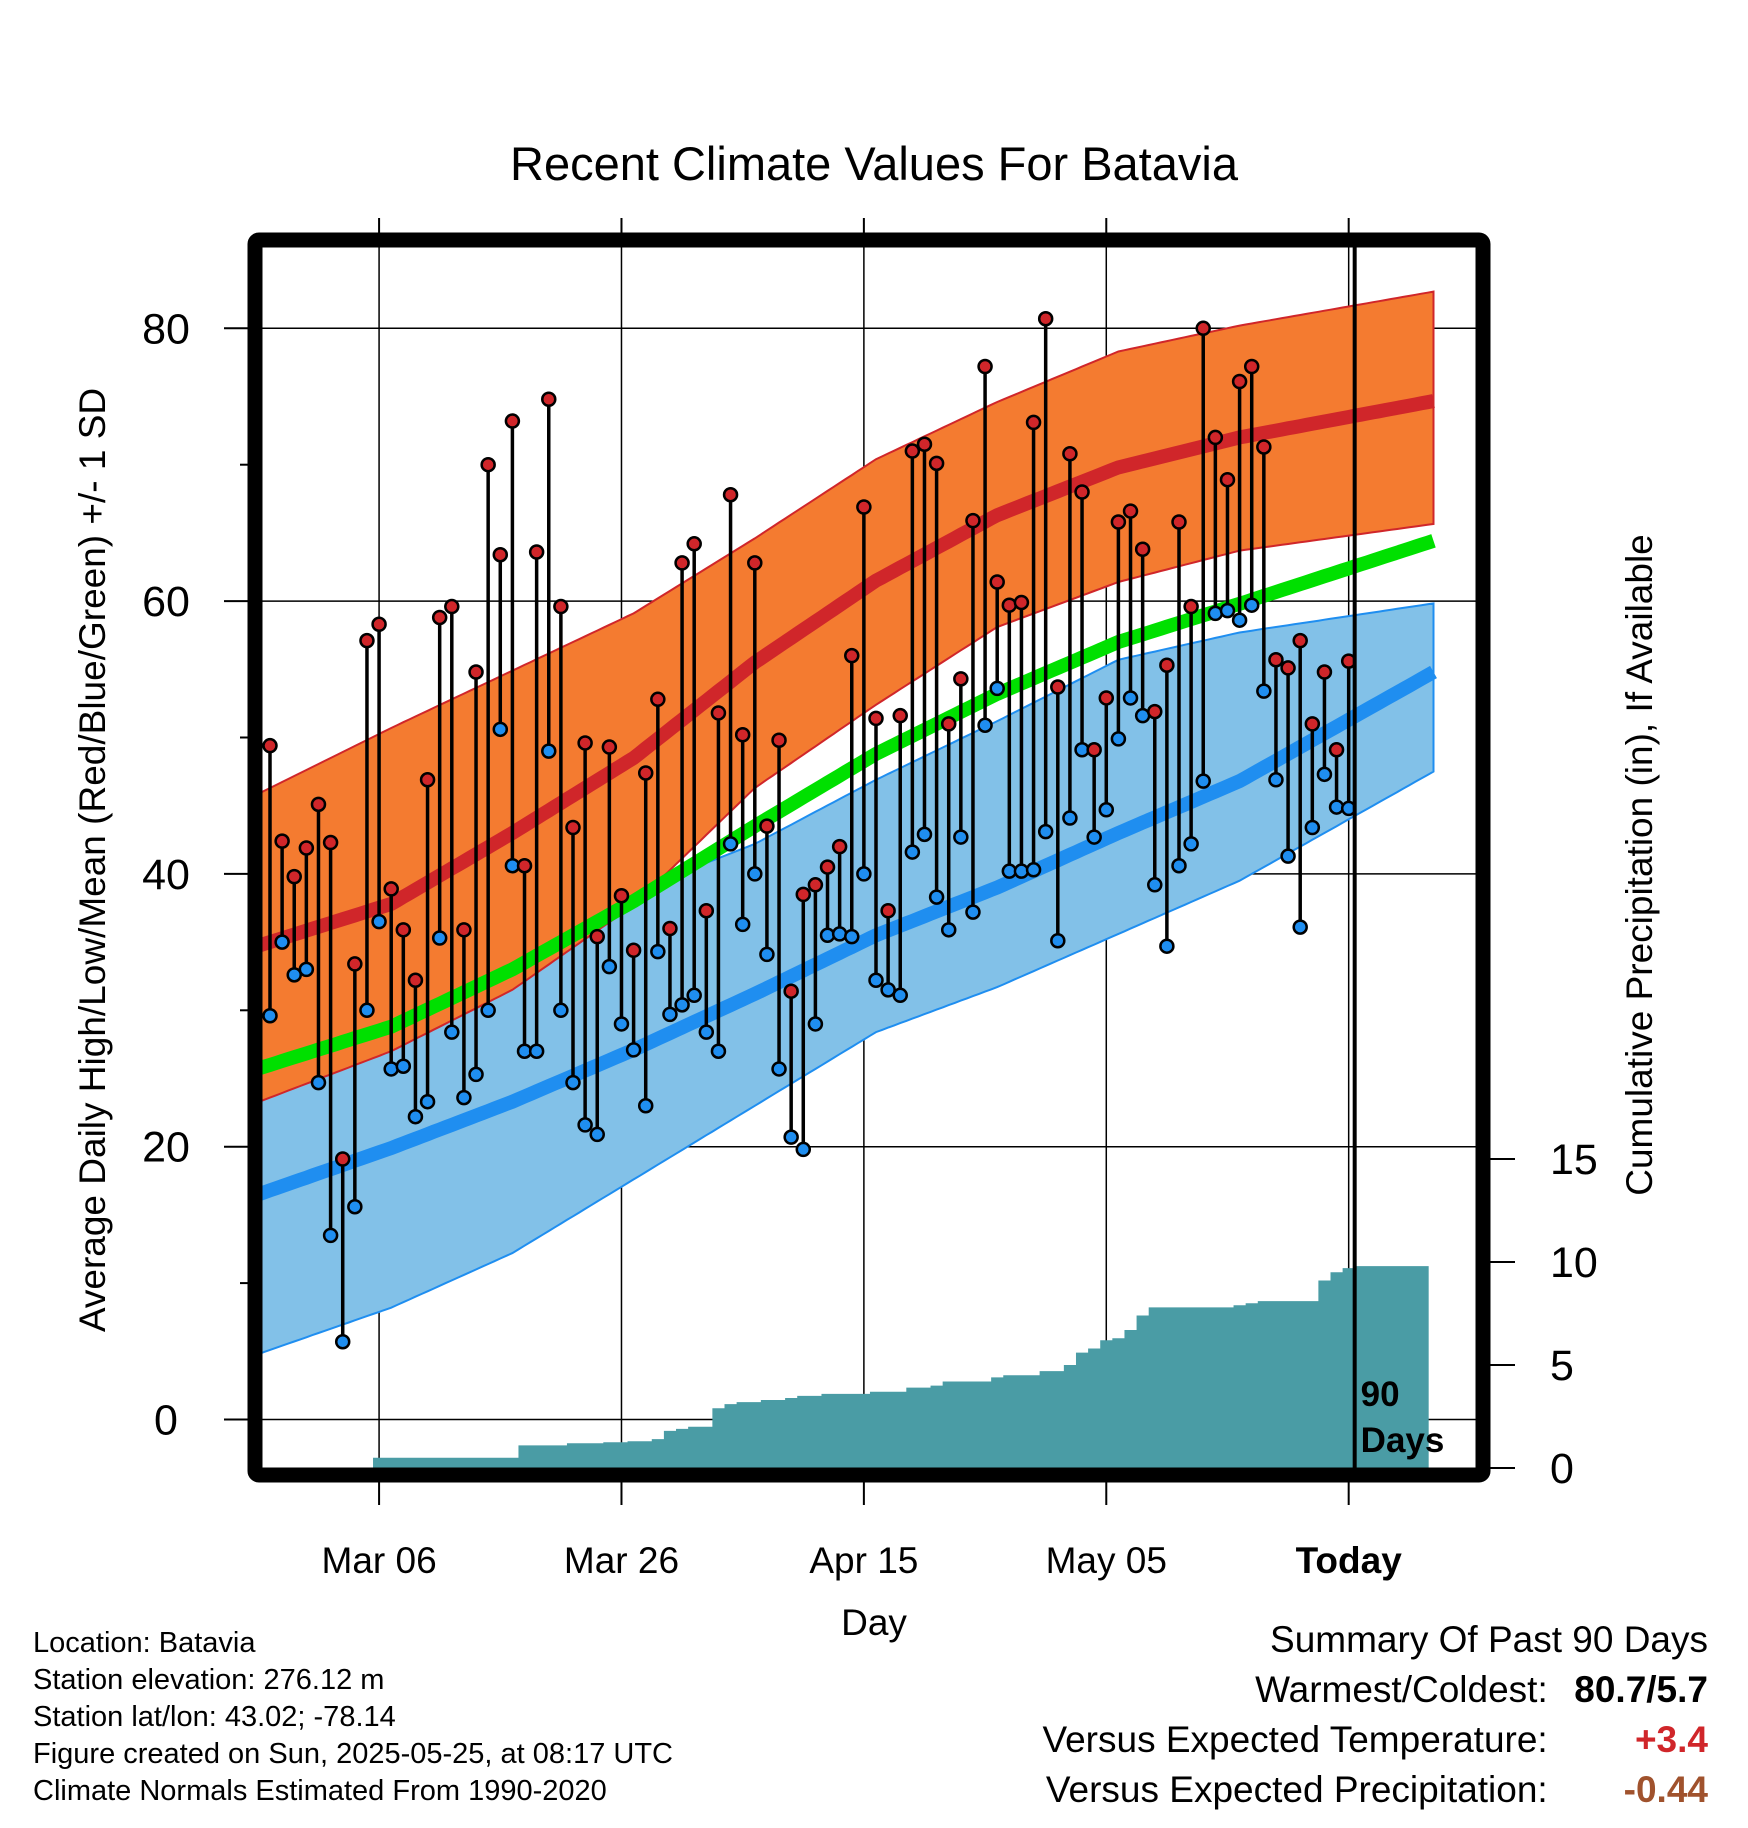  What do you see at coordinates (1308, 1690) in the screenshot?
I see `warm-cold-row: Warmest/Coldest: 80.7/5.7` at bounding box center [1308, 1690].